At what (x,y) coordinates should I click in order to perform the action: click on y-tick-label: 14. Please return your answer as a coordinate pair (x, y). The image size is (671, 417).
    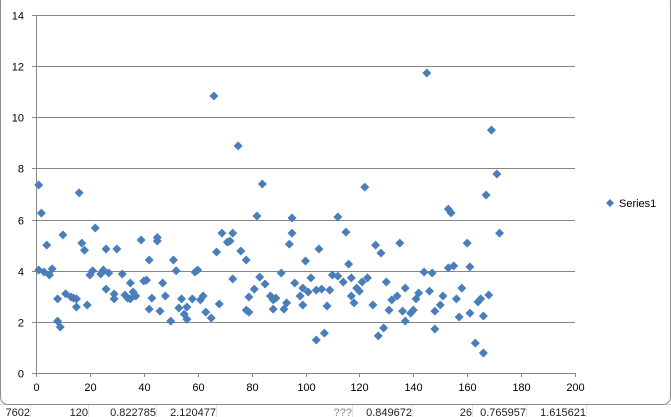
    Looking at the image, I should click on (18, 17).